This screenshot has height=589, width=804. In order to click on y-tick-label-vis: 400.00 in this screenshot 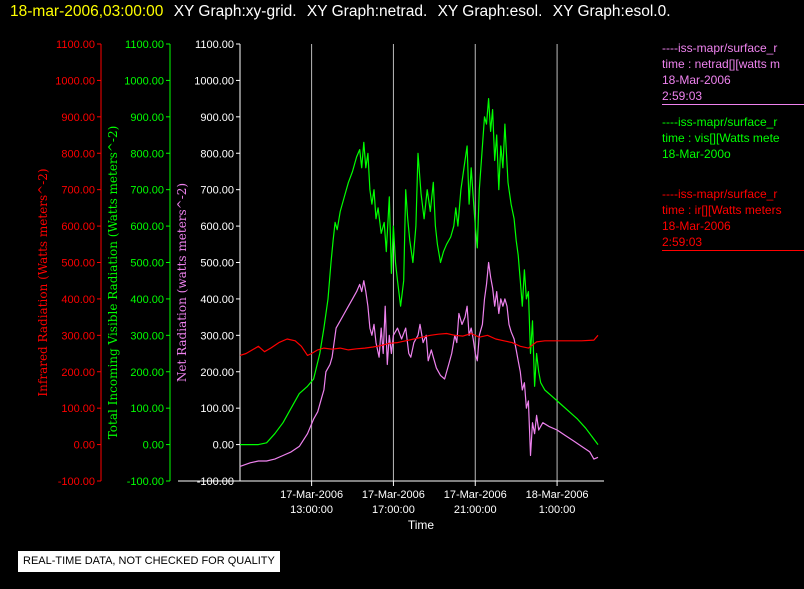, I will do `click(147, 300)`.